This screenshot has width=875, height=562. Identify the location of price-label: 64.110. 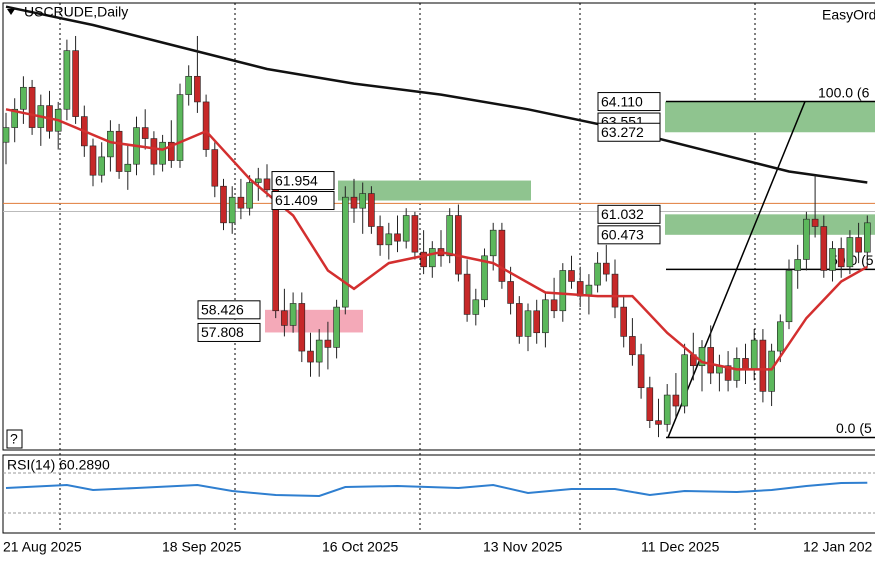
(622, 101).